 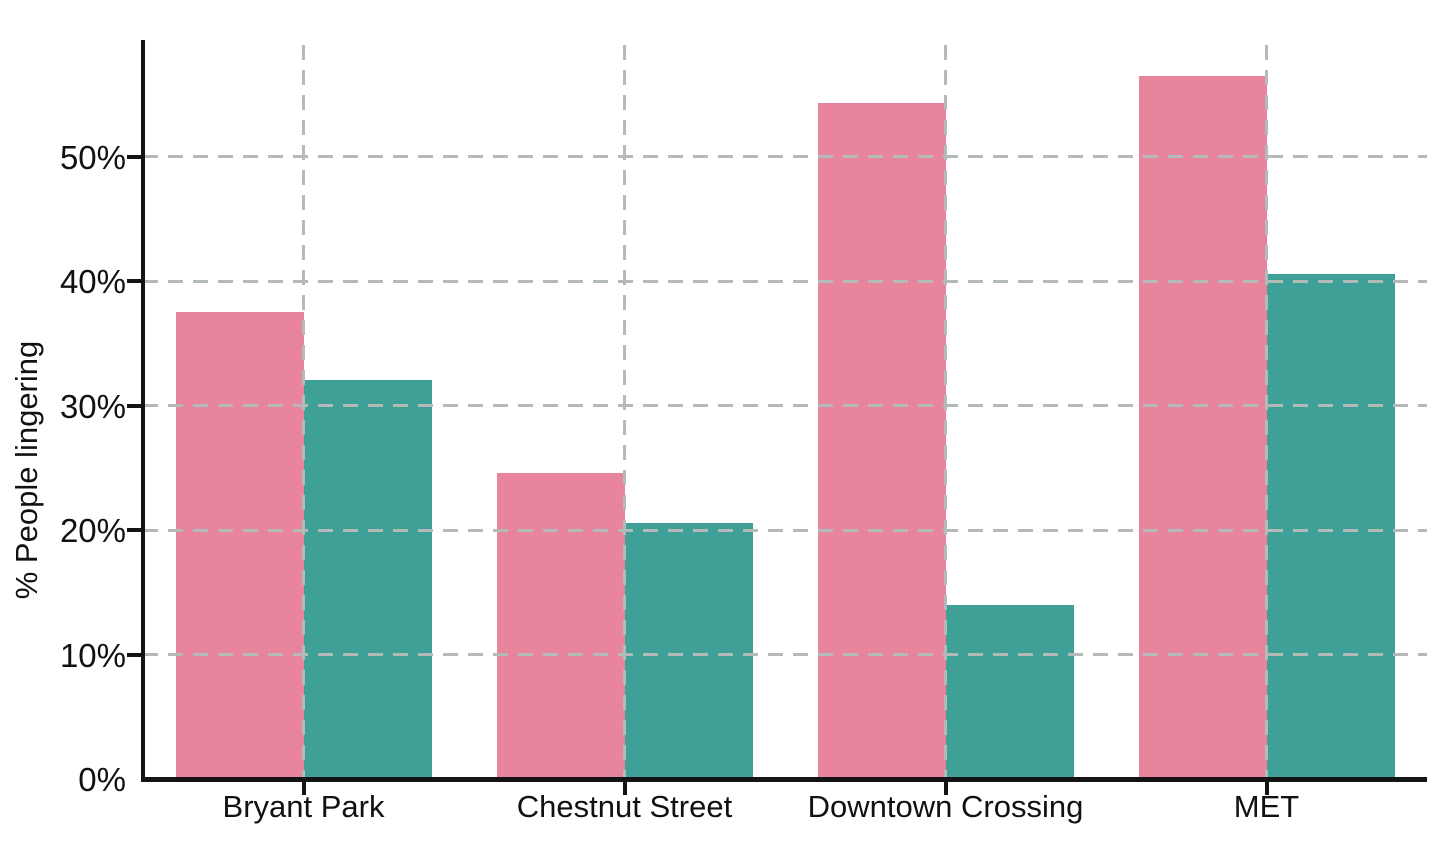 What do you see at coordinates (26, 470) in the screenshot?
I see `y-axis-title: % People lingering` at bounding box center [26, 470].